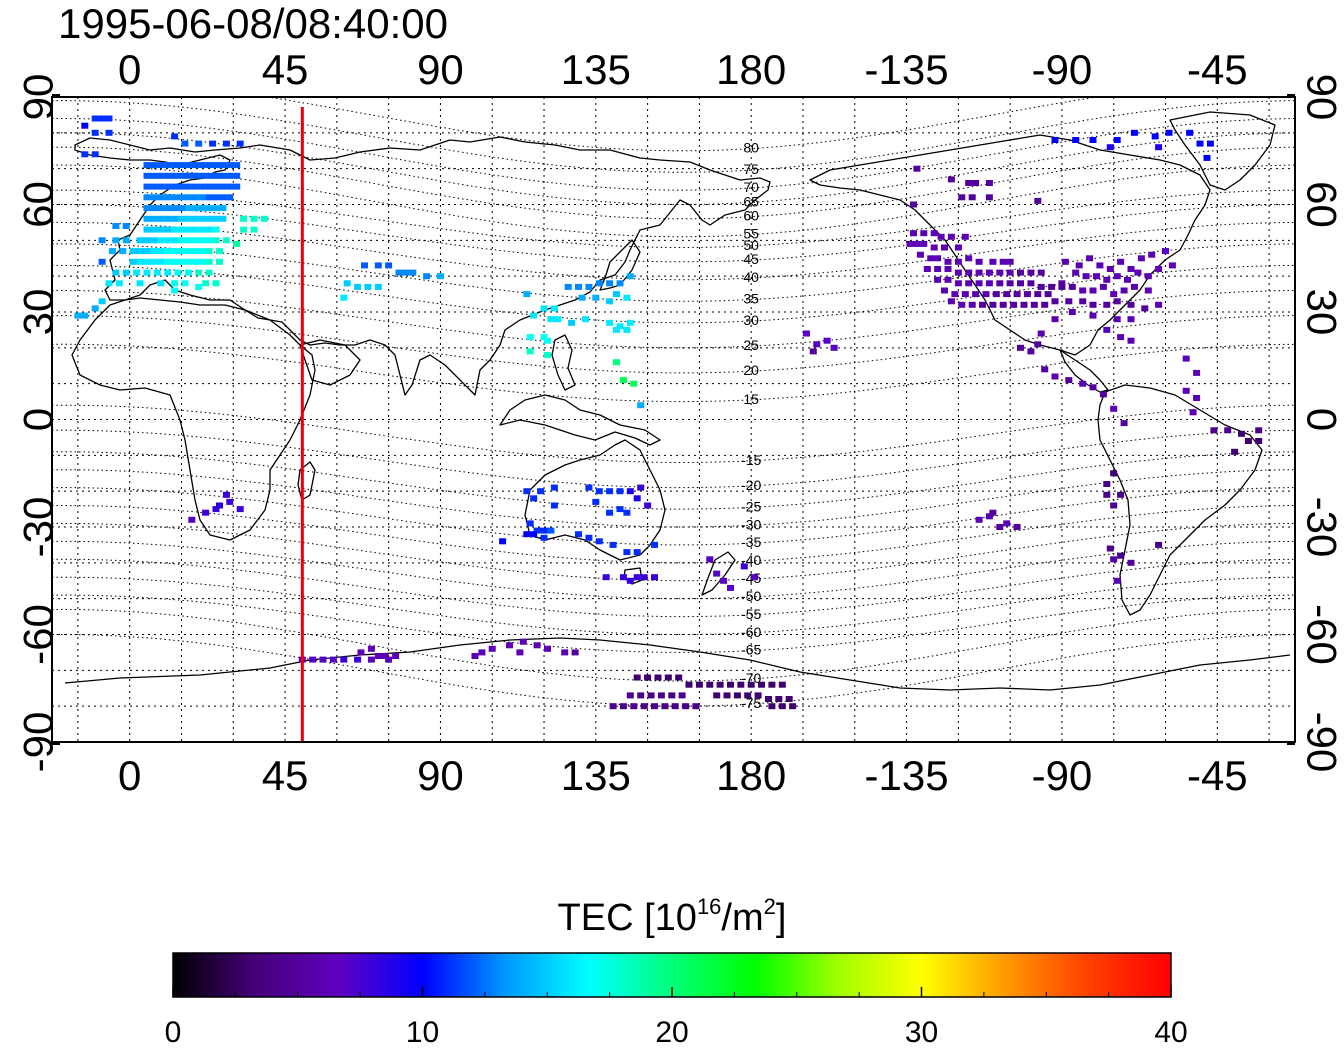 The height and width of the screenshot is (1048, 1344). I want to click on maglat-label: -20, so click(751, 485).